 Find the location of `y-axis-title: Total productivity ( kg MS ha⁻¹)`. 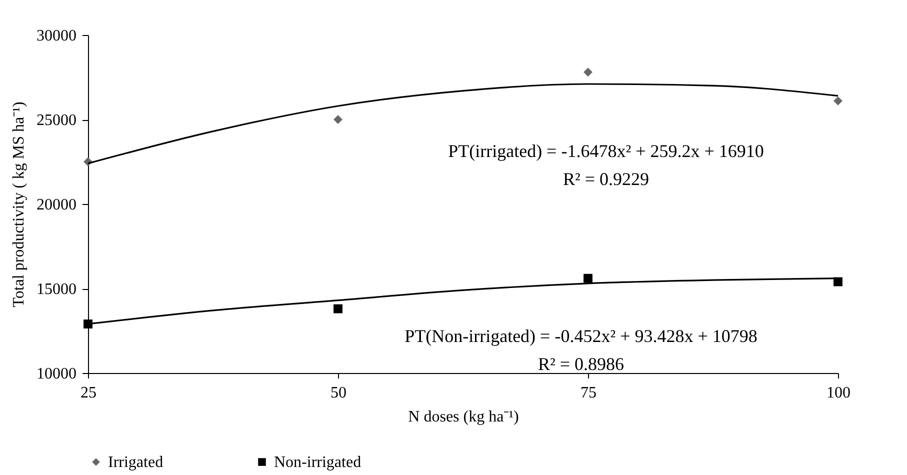

y-axis-title: Total productivity ( kg MS ha⁻¹) is located at coordinates (19, 205).